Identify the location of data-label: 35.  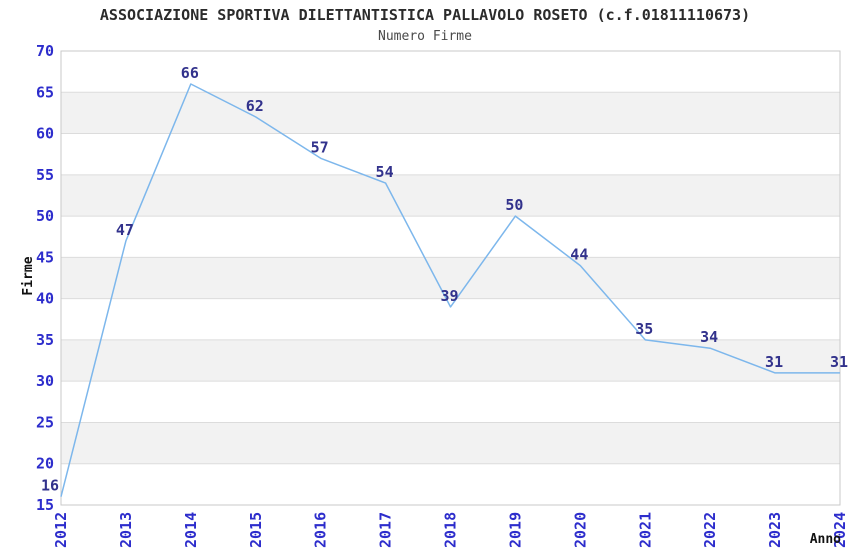
(644, 329).